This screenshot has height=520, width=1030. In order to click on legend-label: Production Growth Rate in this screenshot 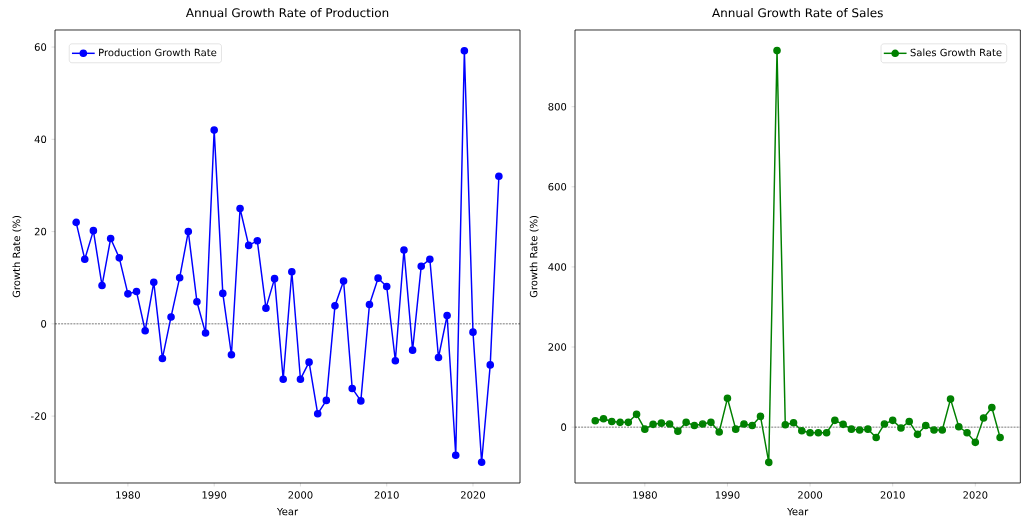, I will do `click(158, 52)`.